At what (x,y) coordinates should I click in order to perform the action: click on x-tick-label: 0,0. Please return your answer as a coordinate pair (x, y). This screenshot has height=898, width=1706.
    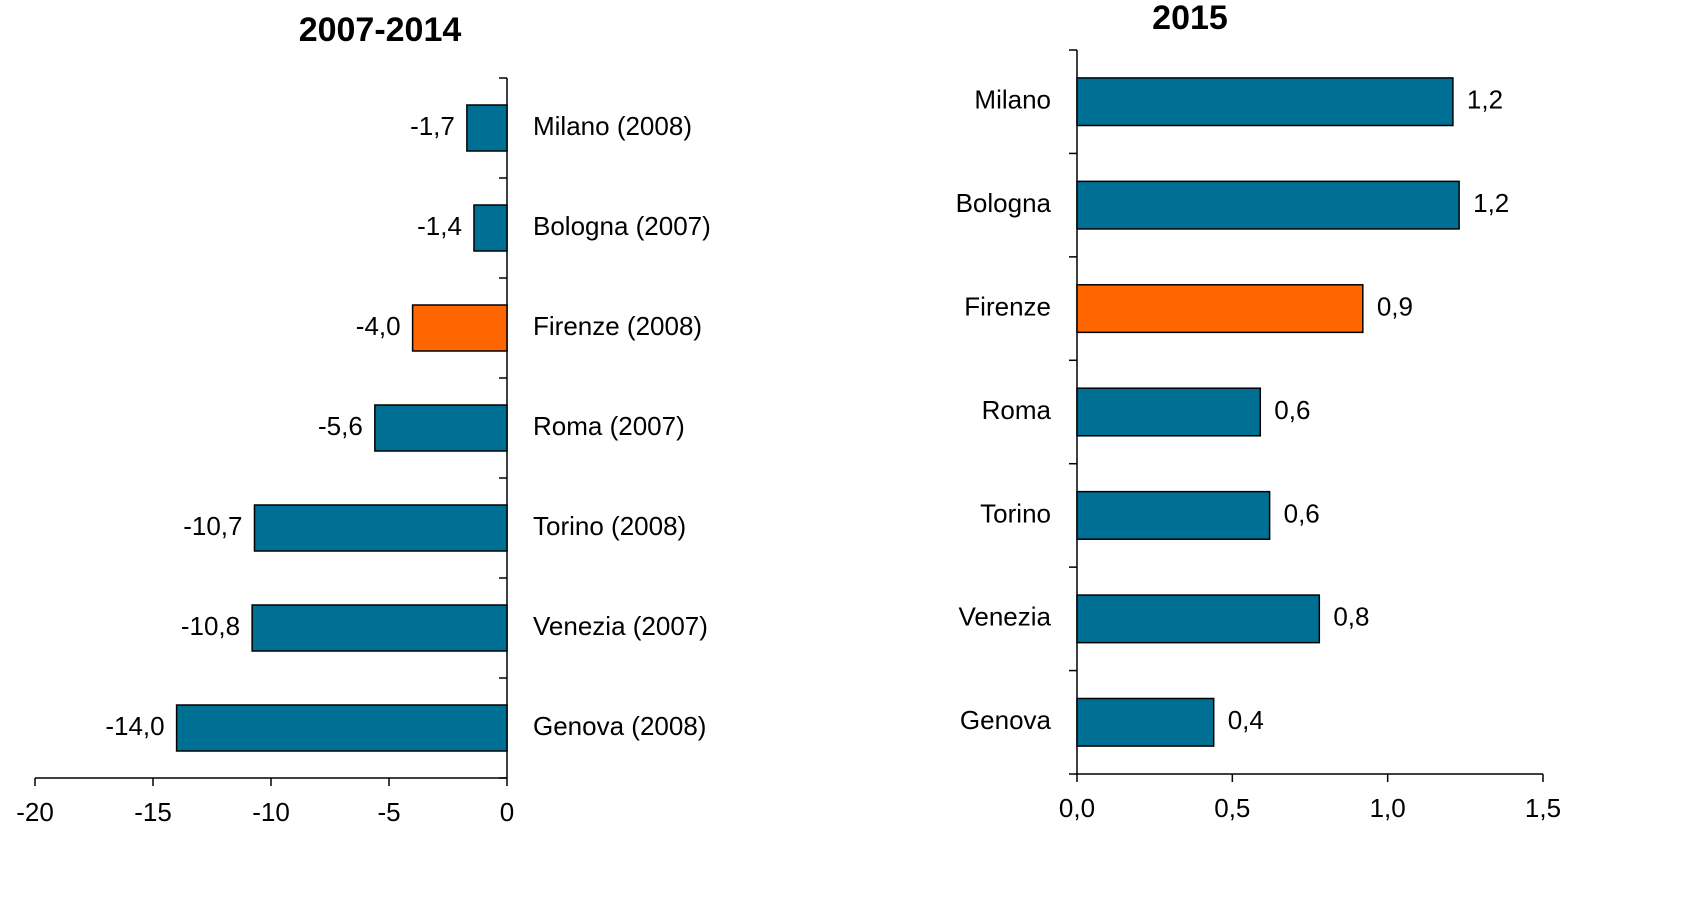
    Looking at the image, I should click on (1077, 808).